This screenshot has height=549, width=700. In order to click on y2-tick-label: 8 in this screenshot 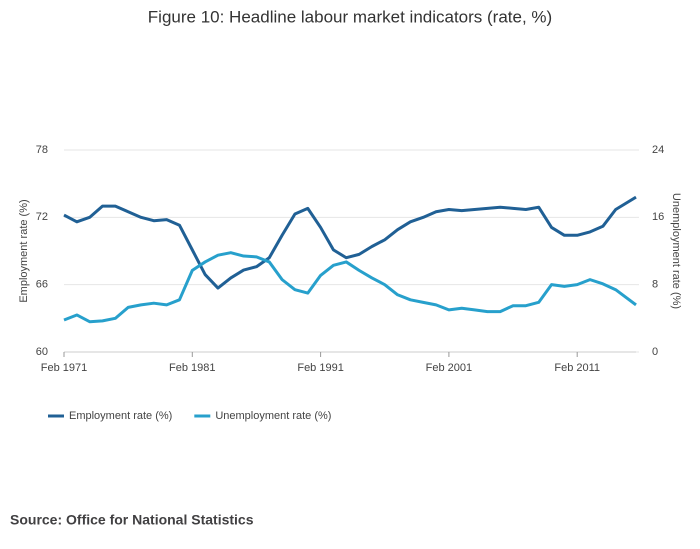, I will do `click(655, 285)`.